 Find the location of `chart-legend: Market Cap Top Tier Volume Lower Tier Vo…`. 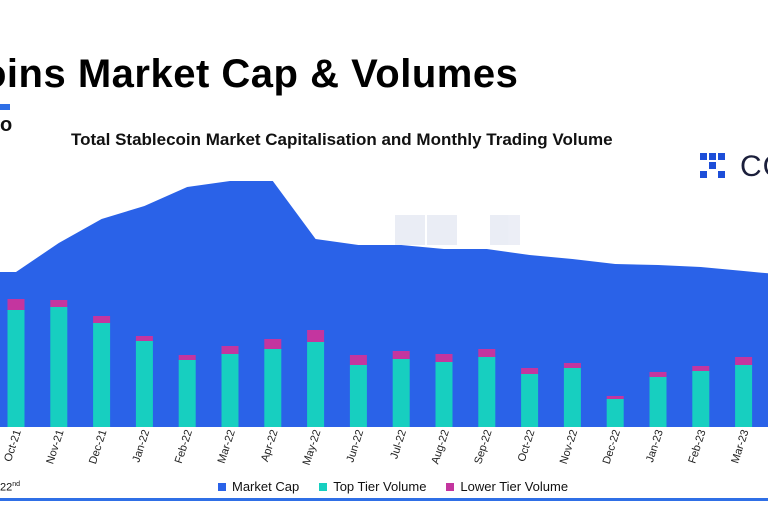

chart-legend: Market Cap Top Tier Volume Lower Tier Vo… is located at coordinates (403, 486).